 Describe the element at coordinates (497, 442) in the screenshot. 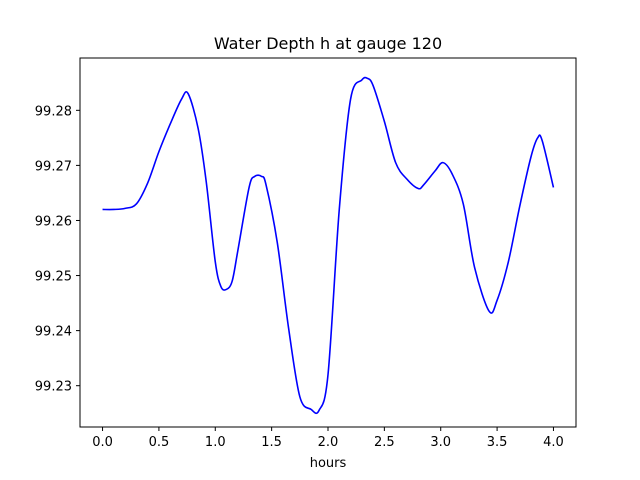

I see `x-tick-label: 3.5` at that location.